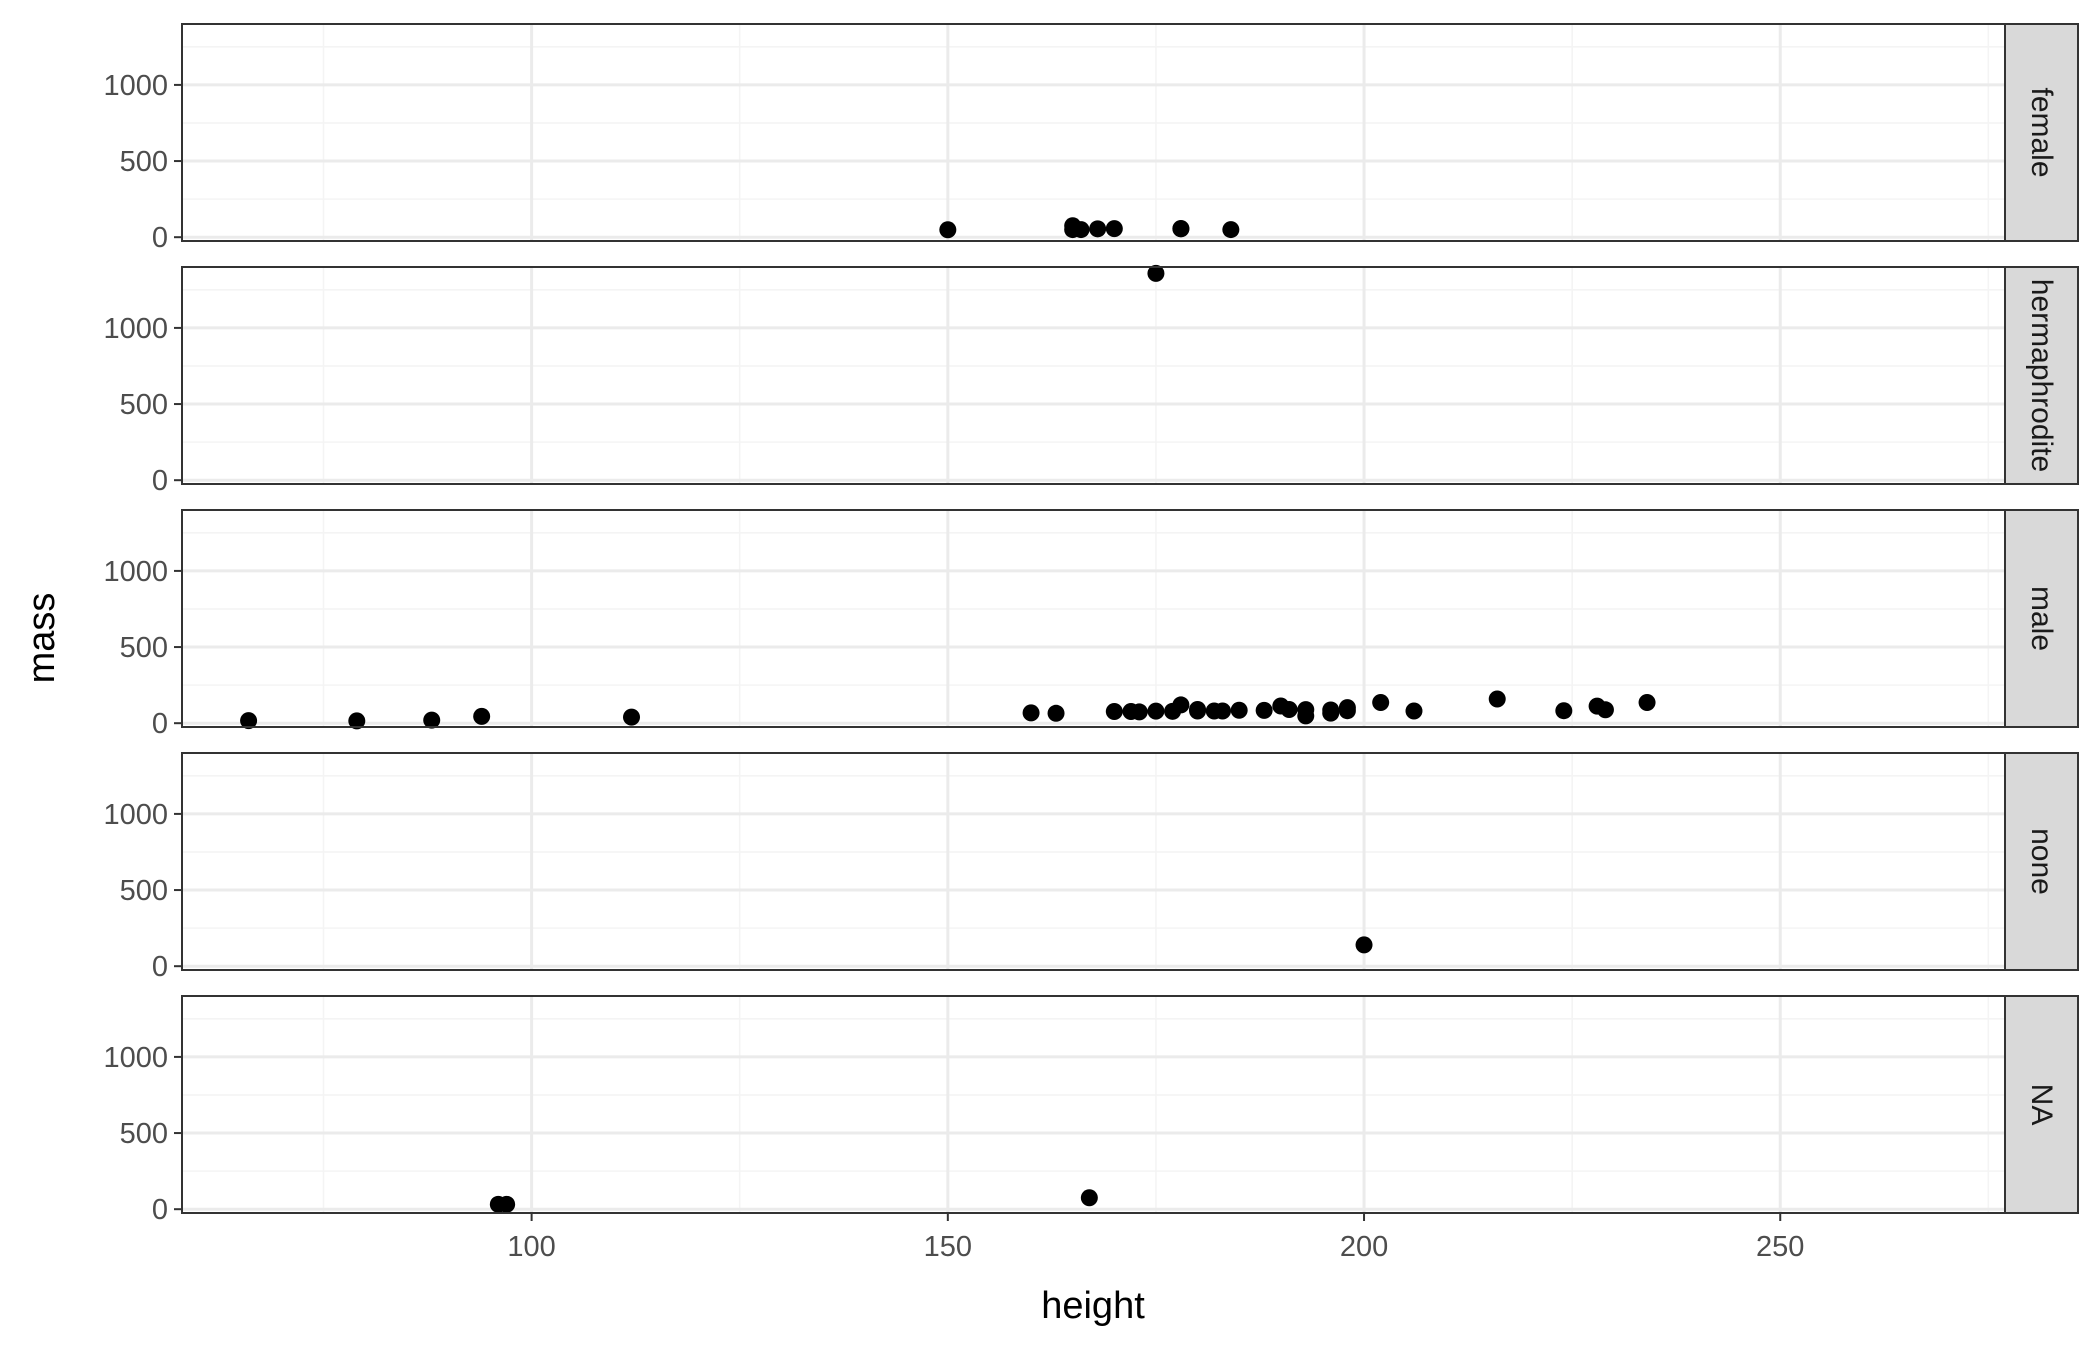  I want to click on facet-strip-na: NA, so click(2041, 1104).